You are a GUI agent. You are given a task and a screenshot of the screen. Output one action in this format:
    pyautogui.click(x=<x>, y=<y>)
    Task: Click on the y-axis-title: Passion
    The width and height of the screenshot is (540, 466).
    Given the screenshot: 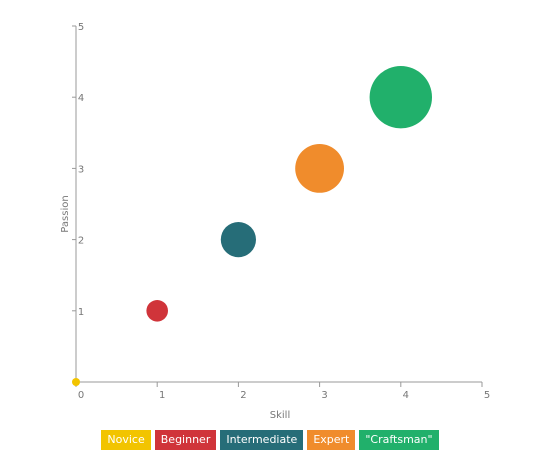 What is the action you would take?
    pyautogui.click(x=65, y=213)
    